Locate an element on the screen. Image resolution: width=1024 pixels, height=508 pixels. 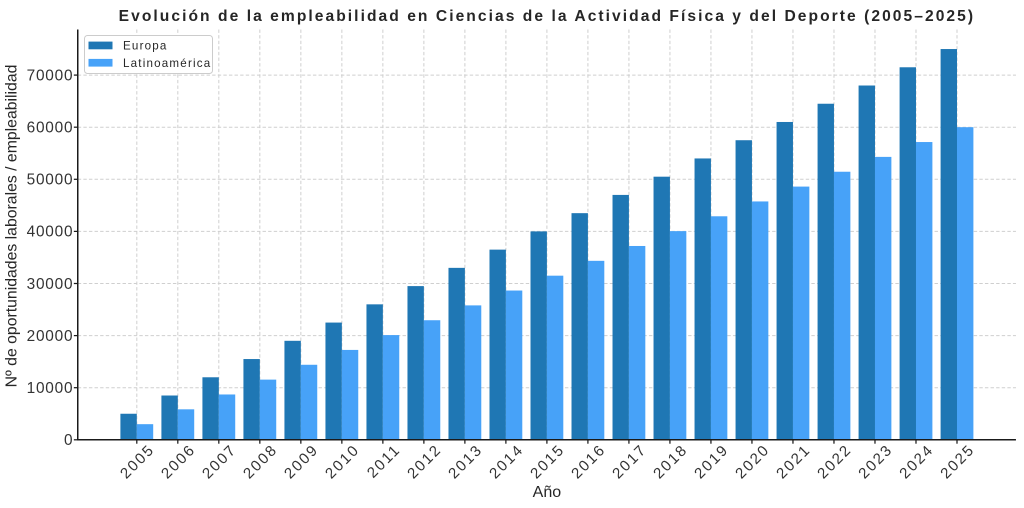
svg-text: 0 is located at coordinates (68, 440).